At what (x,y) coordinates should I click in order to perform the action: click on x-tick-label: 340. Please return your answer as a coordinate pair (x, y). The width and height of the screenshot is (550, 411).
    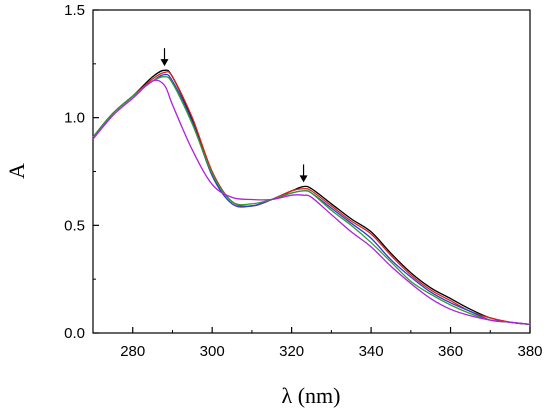
    Looking at the image, I should click on (371, 351).